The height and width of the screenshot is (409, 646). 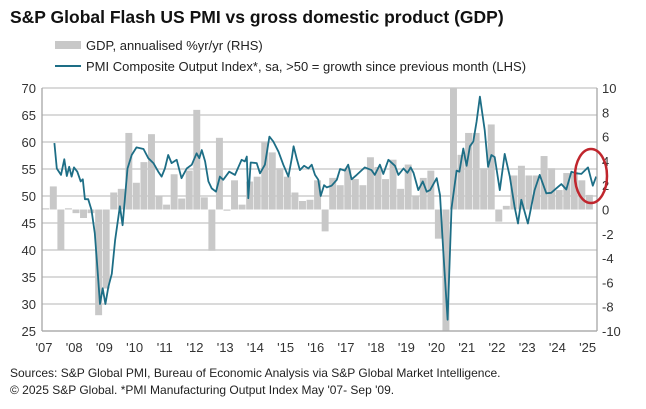 I want to click on right-tick-label: -6, so click(x=608, y=282).